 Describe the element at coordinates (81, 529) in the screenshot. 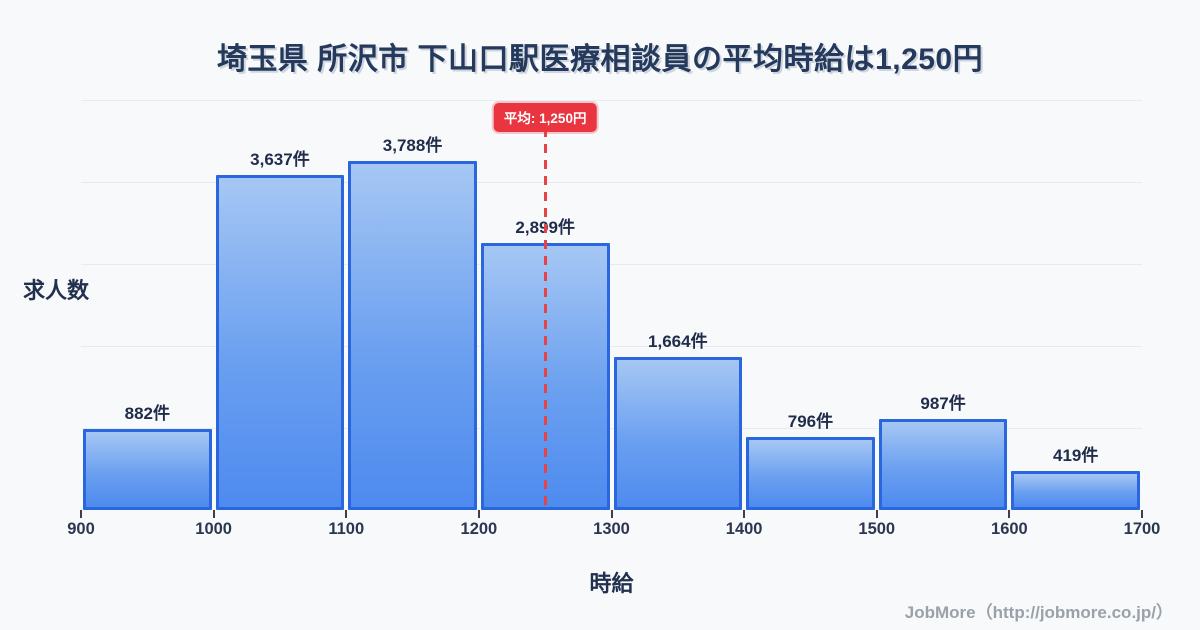

I see `tick-label-900: 900` at that location.